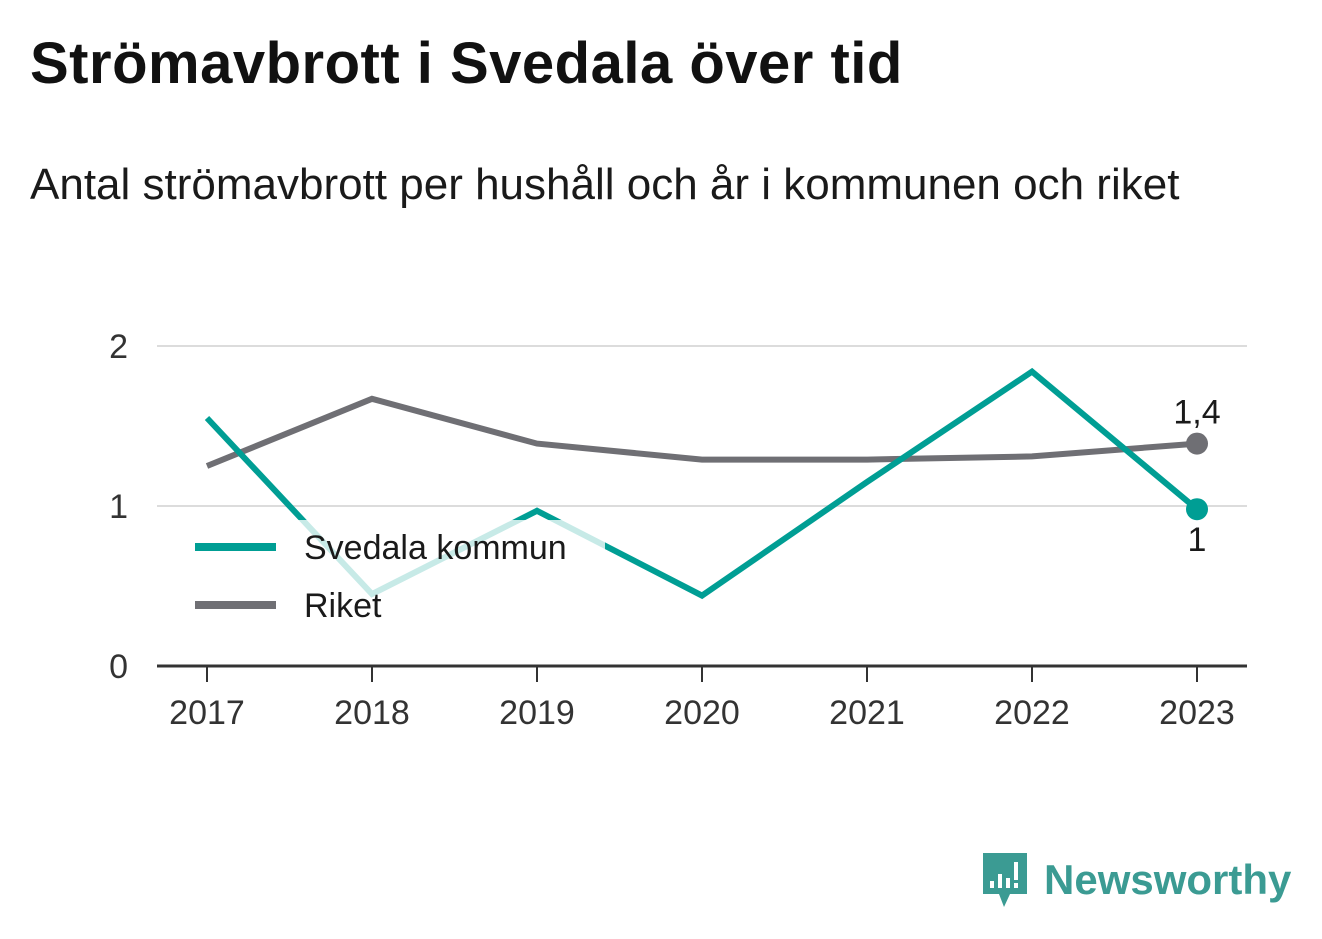 The image size is (1322, 939). Describe the element at coordinates (1005, 880) in the screenshot. I see `bar-chart-speech-bubble-icon` at that location.